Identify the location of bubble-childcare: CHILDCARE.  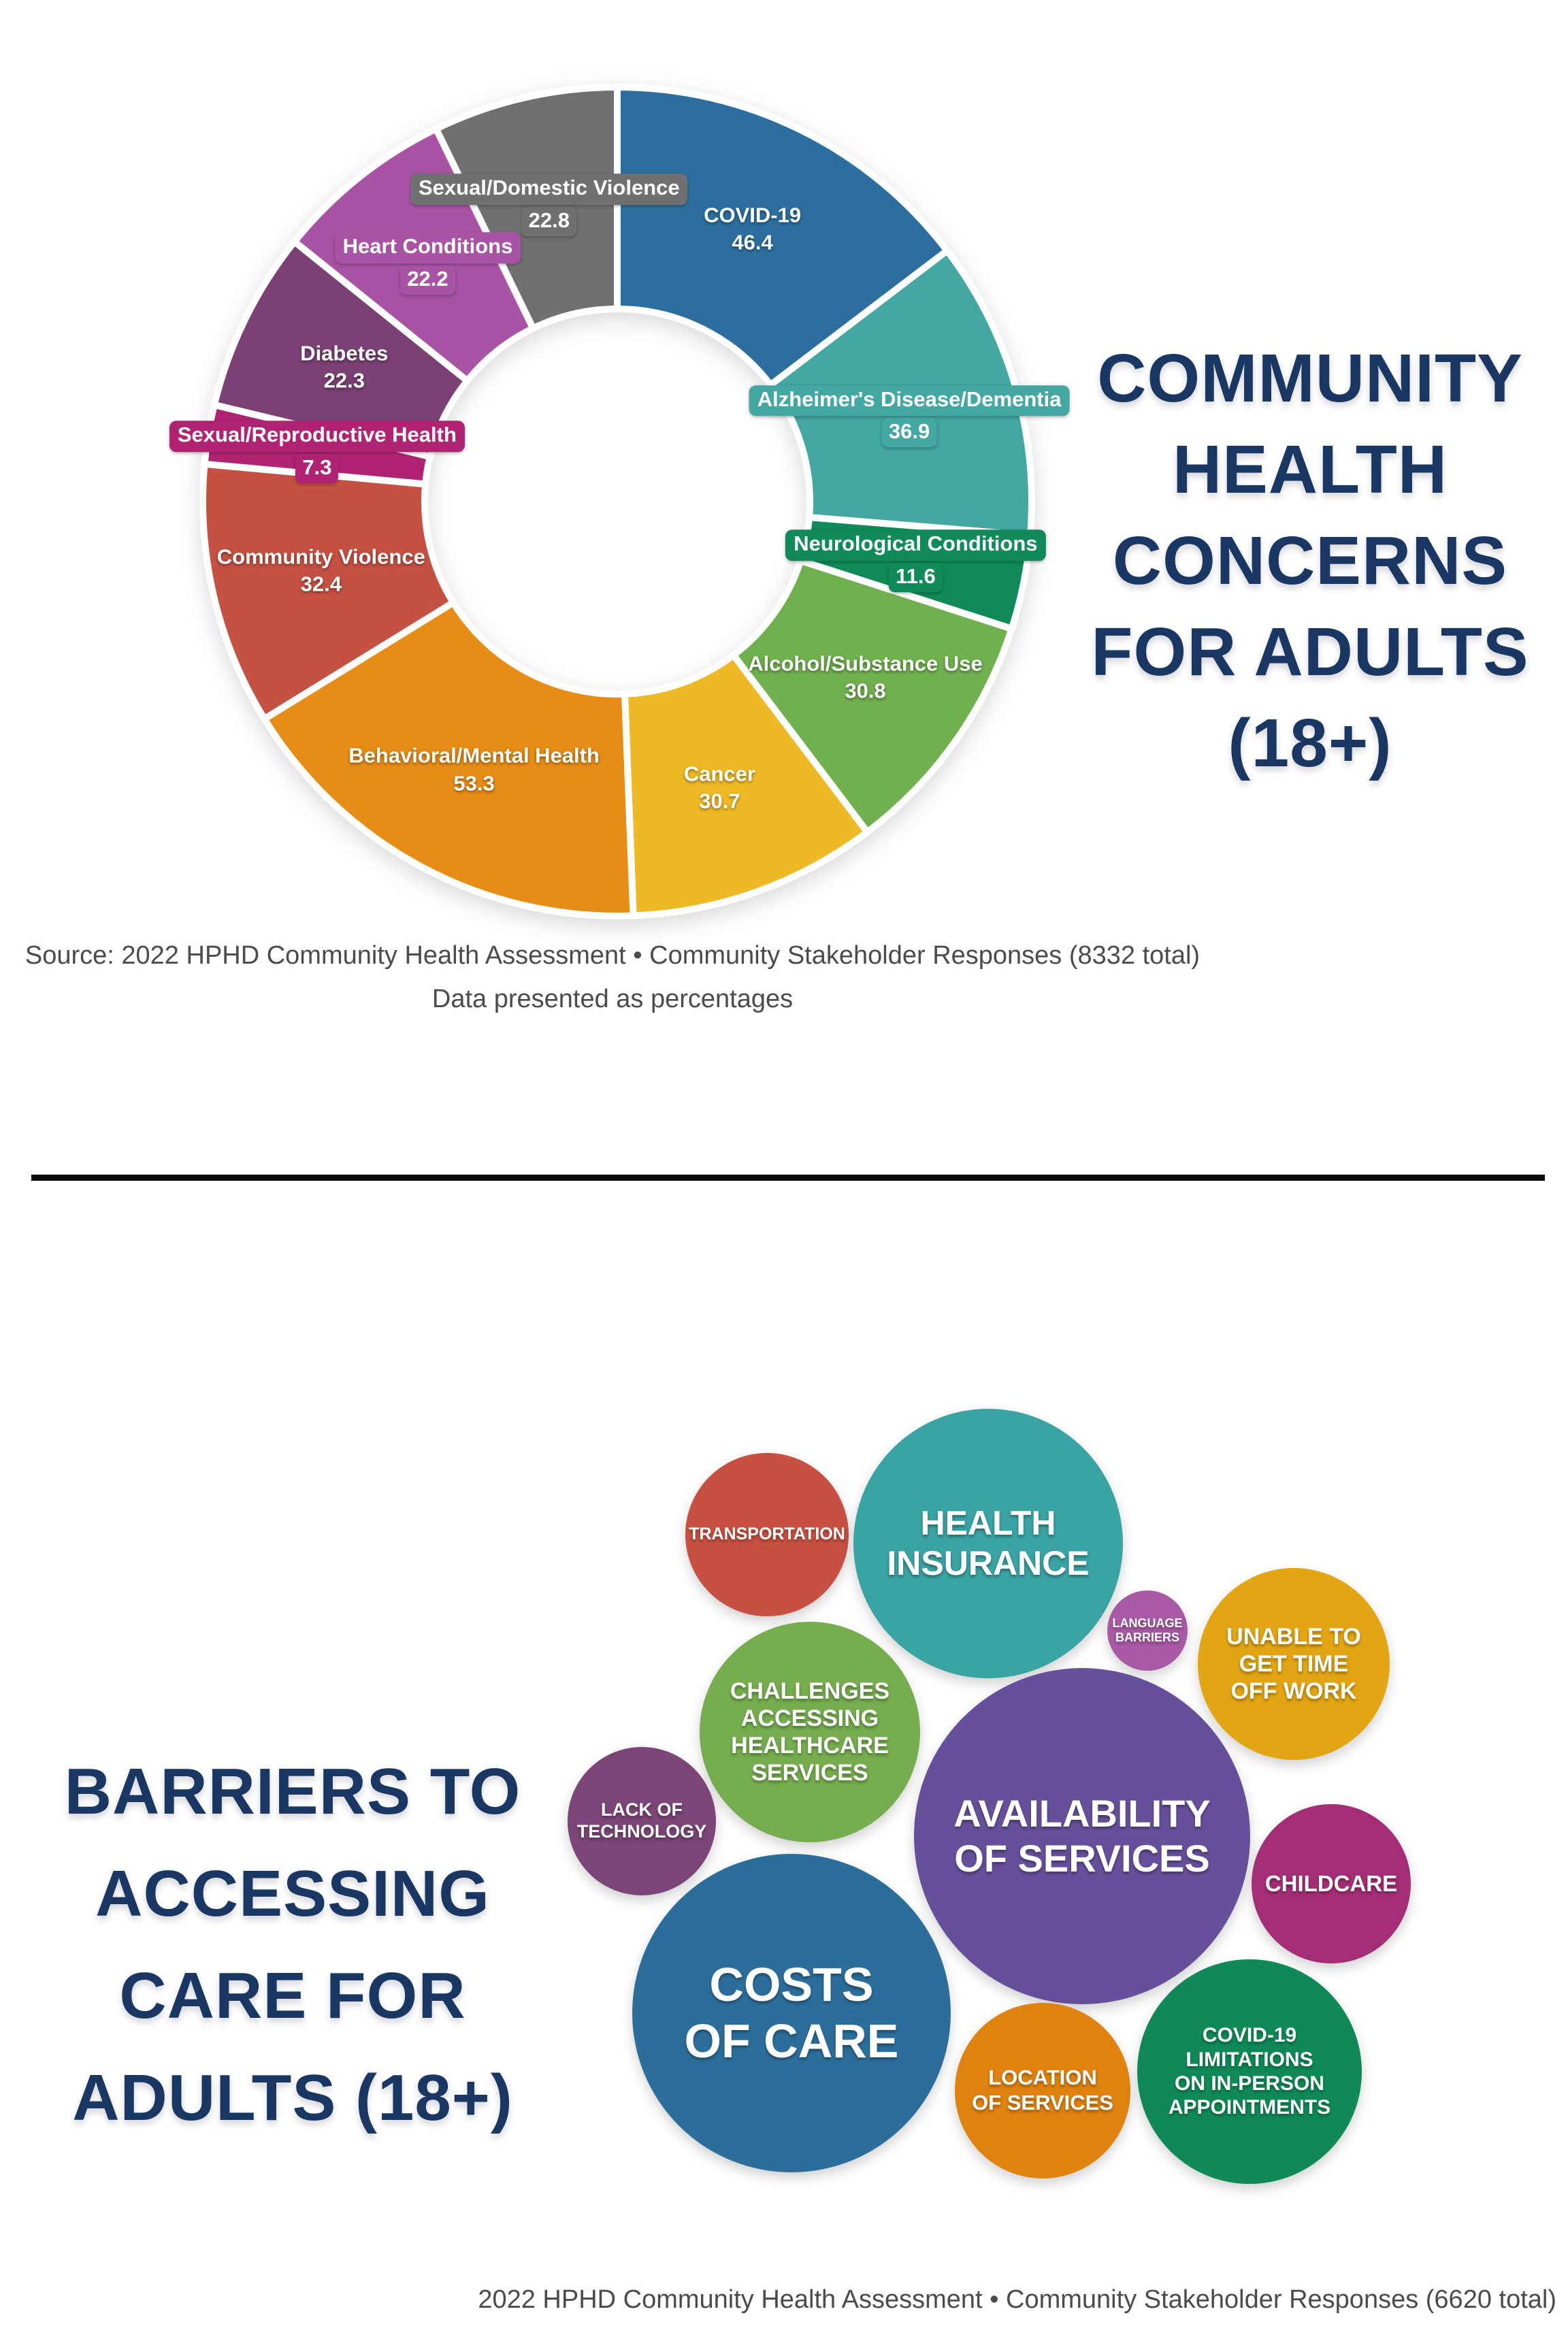
(1332, 1884).